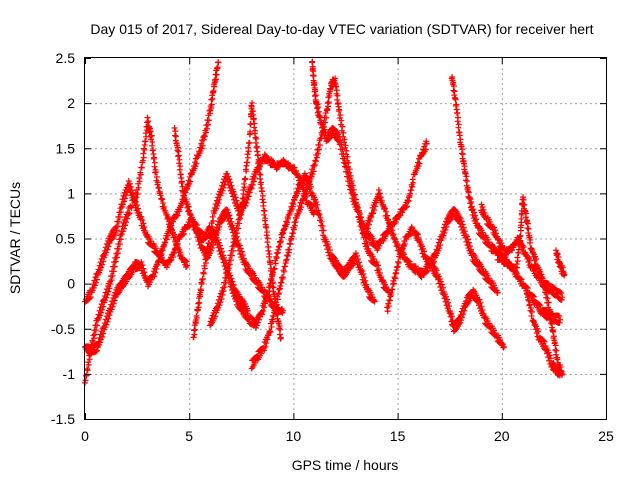 This screenshot has height=480, width=640. I want to click on series-track-p, so click(560, 263).